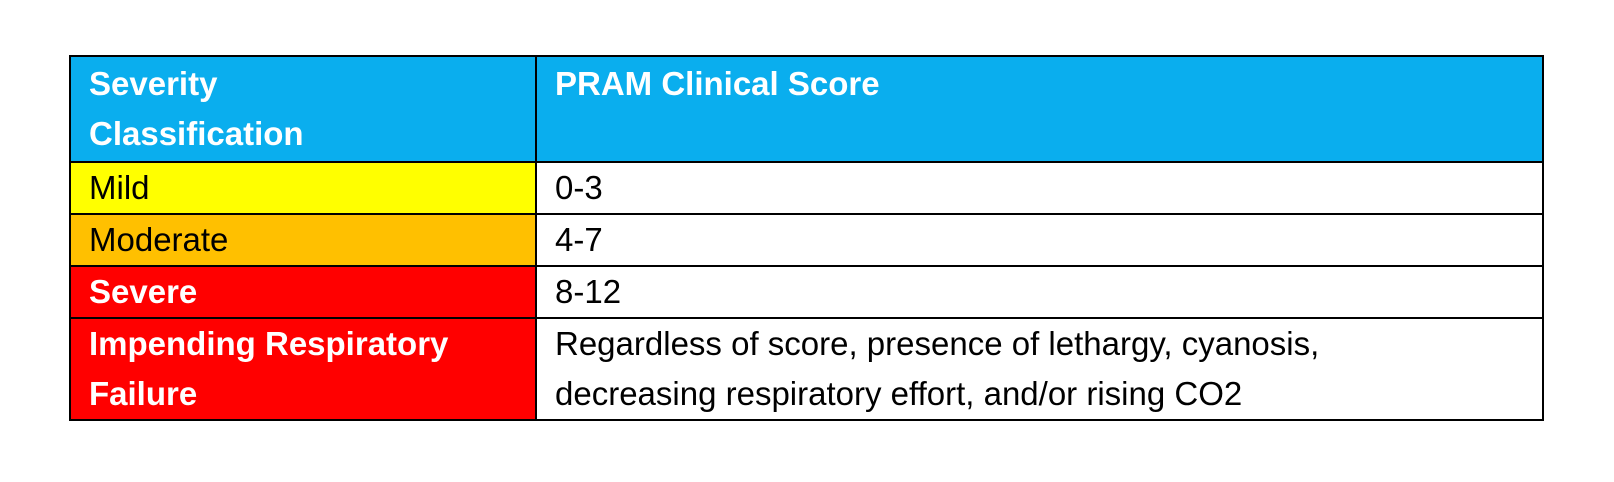 The image size is (1614, 482). What do you see at coordinates (269, 343) in the screenshot?
I see `impending-line-1: Impending Respiratory` at bounding box center [269, 343].